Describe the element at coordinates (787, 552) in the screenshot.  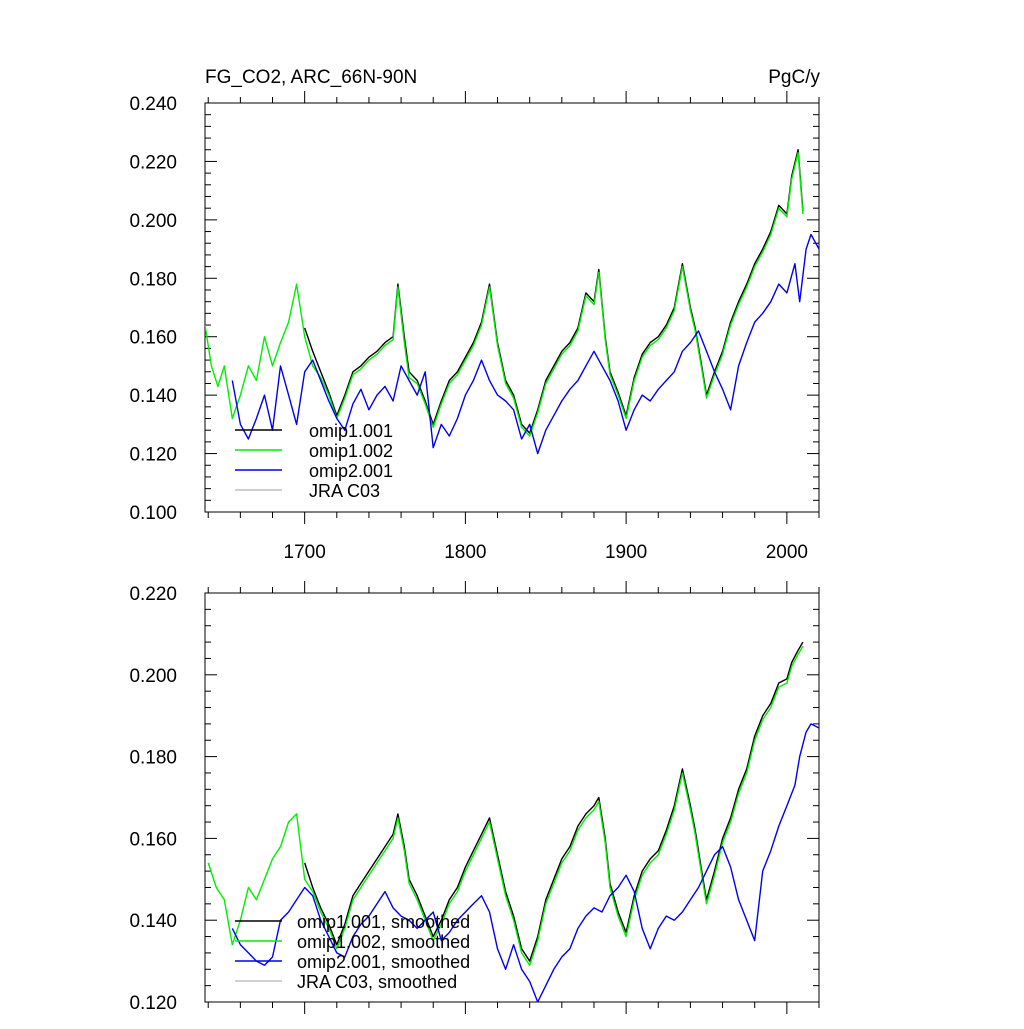
I see `x-tick-label: 2000` at that location.